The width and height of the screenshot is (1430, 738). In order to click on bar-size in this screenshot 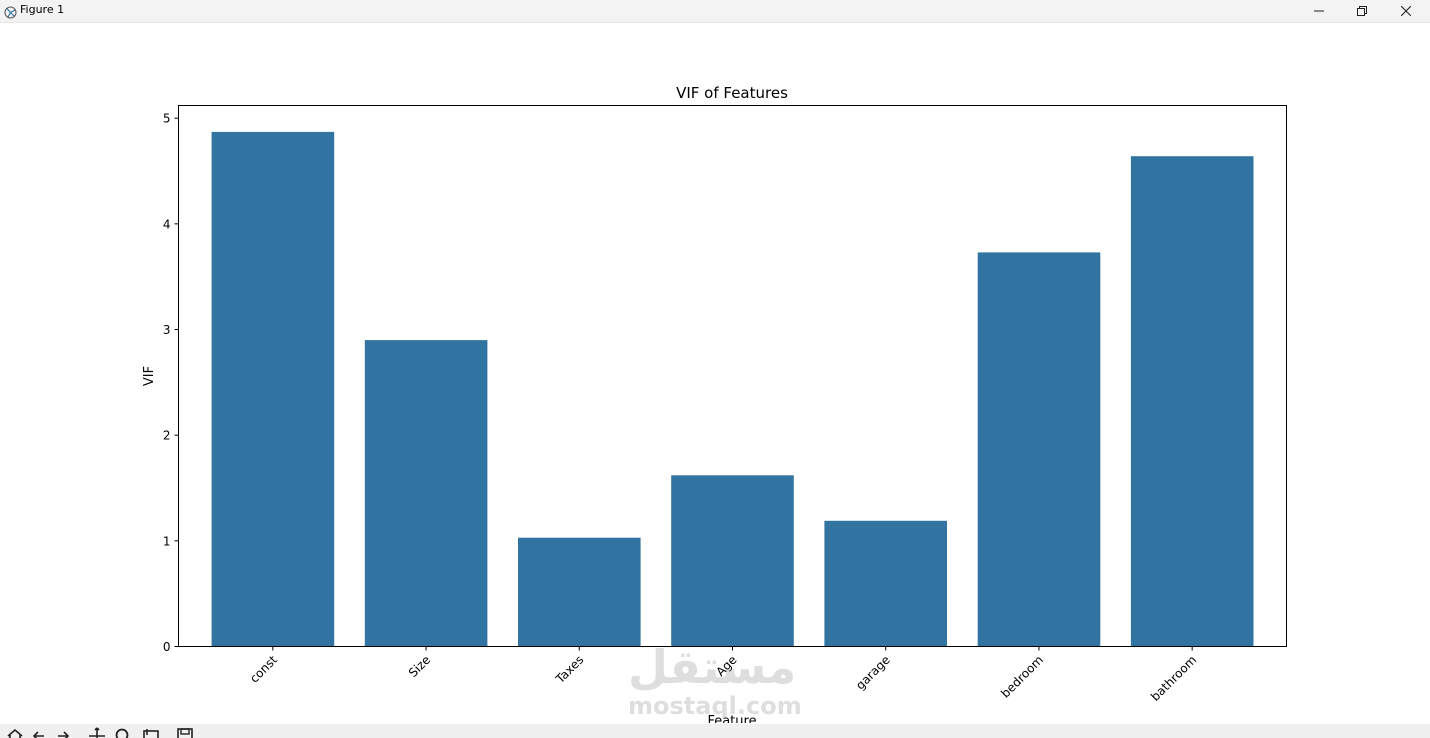, I will do `click(426, 493)`.